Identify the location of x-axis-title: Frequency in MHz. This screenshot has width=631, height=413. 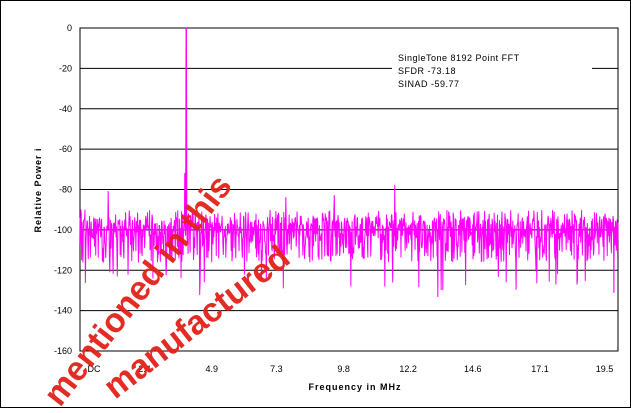
(354, 387).